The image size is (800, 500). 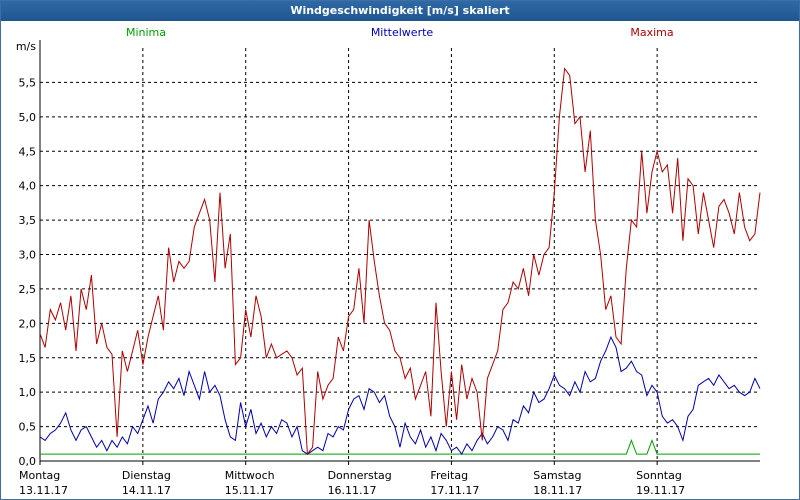 I want to click on window-title: Windgeschwindigkeit [m/s] skaliert, so click(x=400, y=11).